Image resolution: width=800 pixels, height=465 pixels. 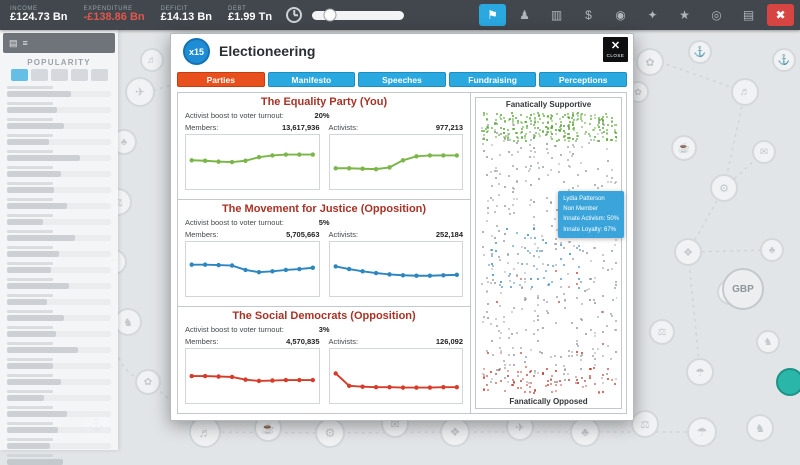 I want to click on briefing-case-icon: ▤, so click(x=748, y=15).